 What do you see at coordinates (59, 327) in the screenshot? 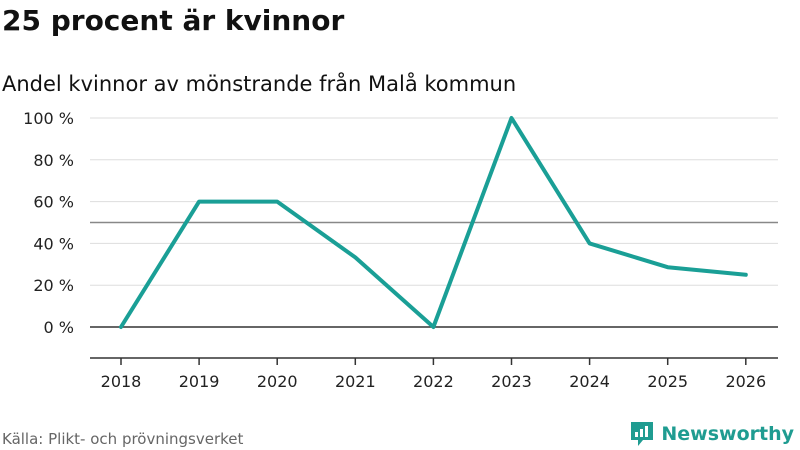
I see `y-tick-label: 0 %` at bounding box center [59, 327].